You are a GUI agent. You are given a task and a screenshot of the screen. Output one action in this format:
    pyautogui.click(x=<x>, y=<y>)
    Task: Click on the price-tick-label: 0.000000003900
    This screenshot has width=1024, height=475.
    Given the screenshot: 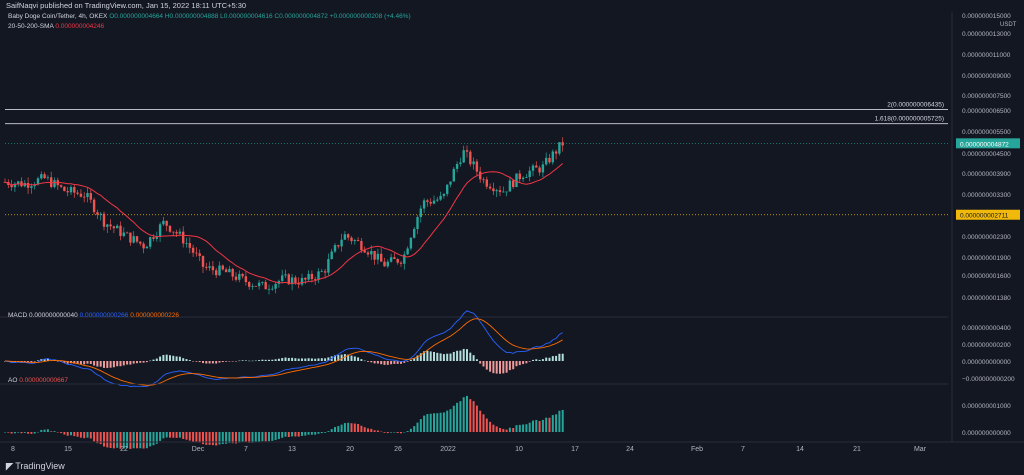 What is the action you would take?
    pyautogui.click(x=986, y=174)
    